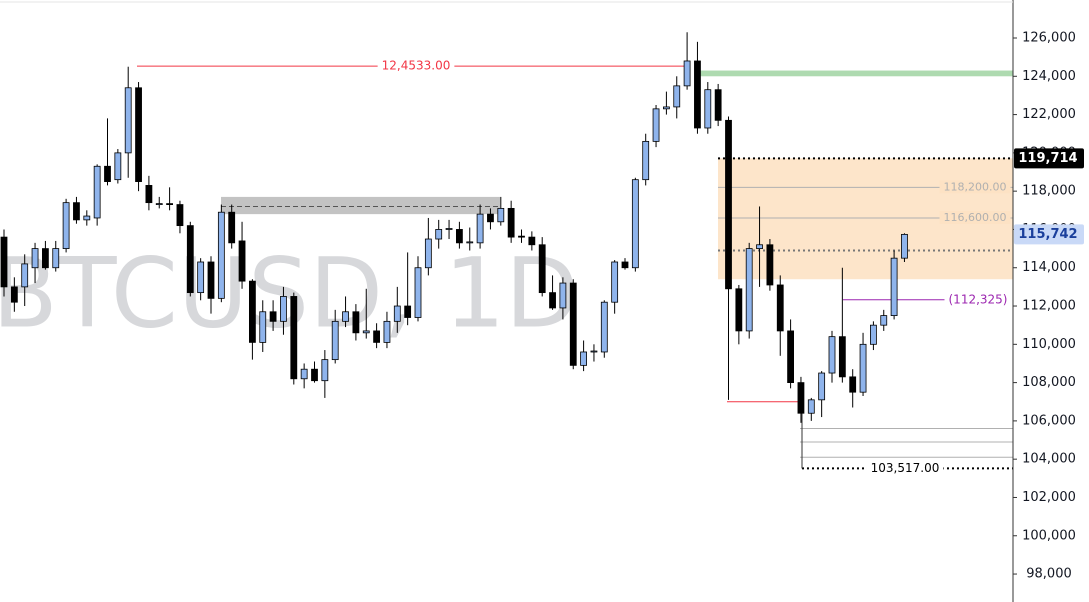  I want to click on y-tick-label: 114,000, so click(1049, 267).